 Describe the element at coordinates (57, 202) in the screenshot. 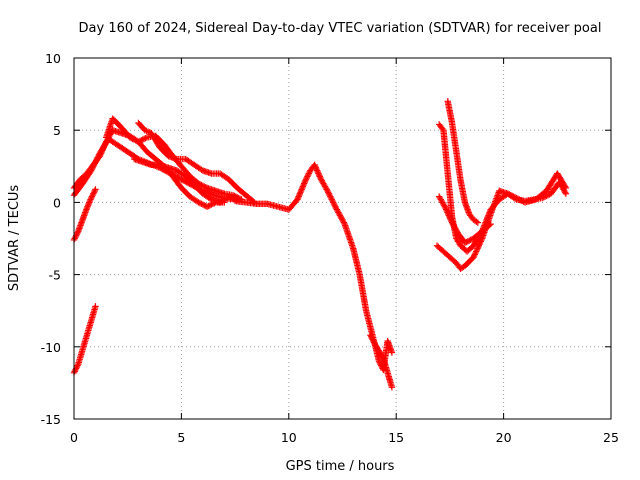

I see `y-tick-label: 0` at that location.